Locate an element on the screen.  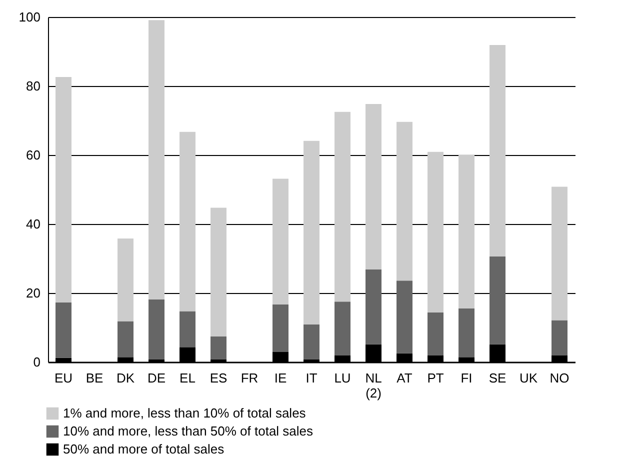
legend-label: 50% and more of total sales is located at coordinates (144, 449).